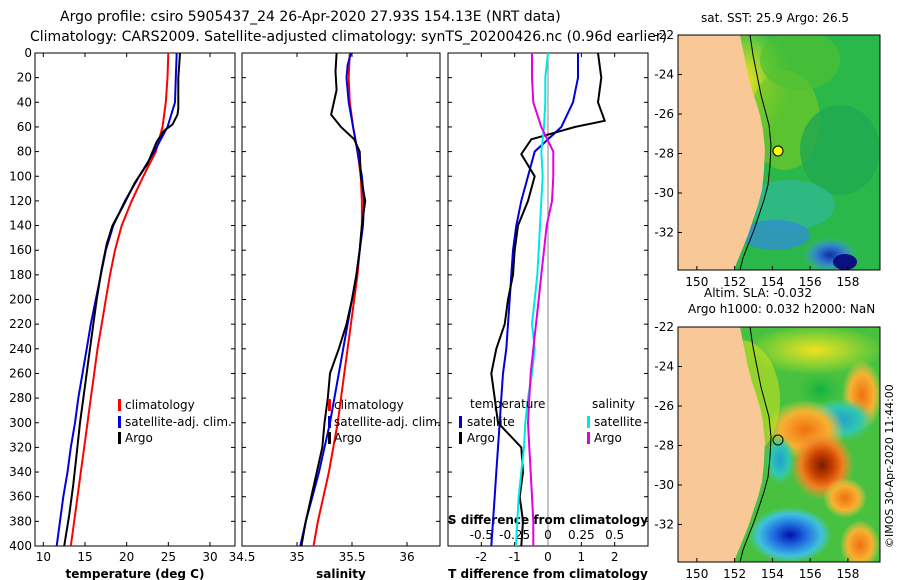 Image resolution: width=900 pixels, height=580 pixels. Describe the element at coordinates (28, 53) in the screenshot. I see `depth-tick-label: 0` at that location.